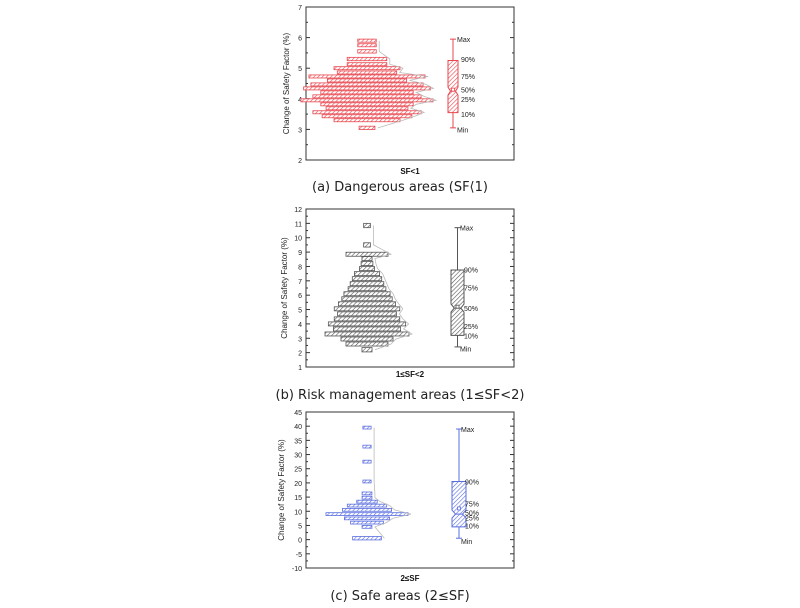  I want to click on y-tick-label: 45, so click(298, 413).